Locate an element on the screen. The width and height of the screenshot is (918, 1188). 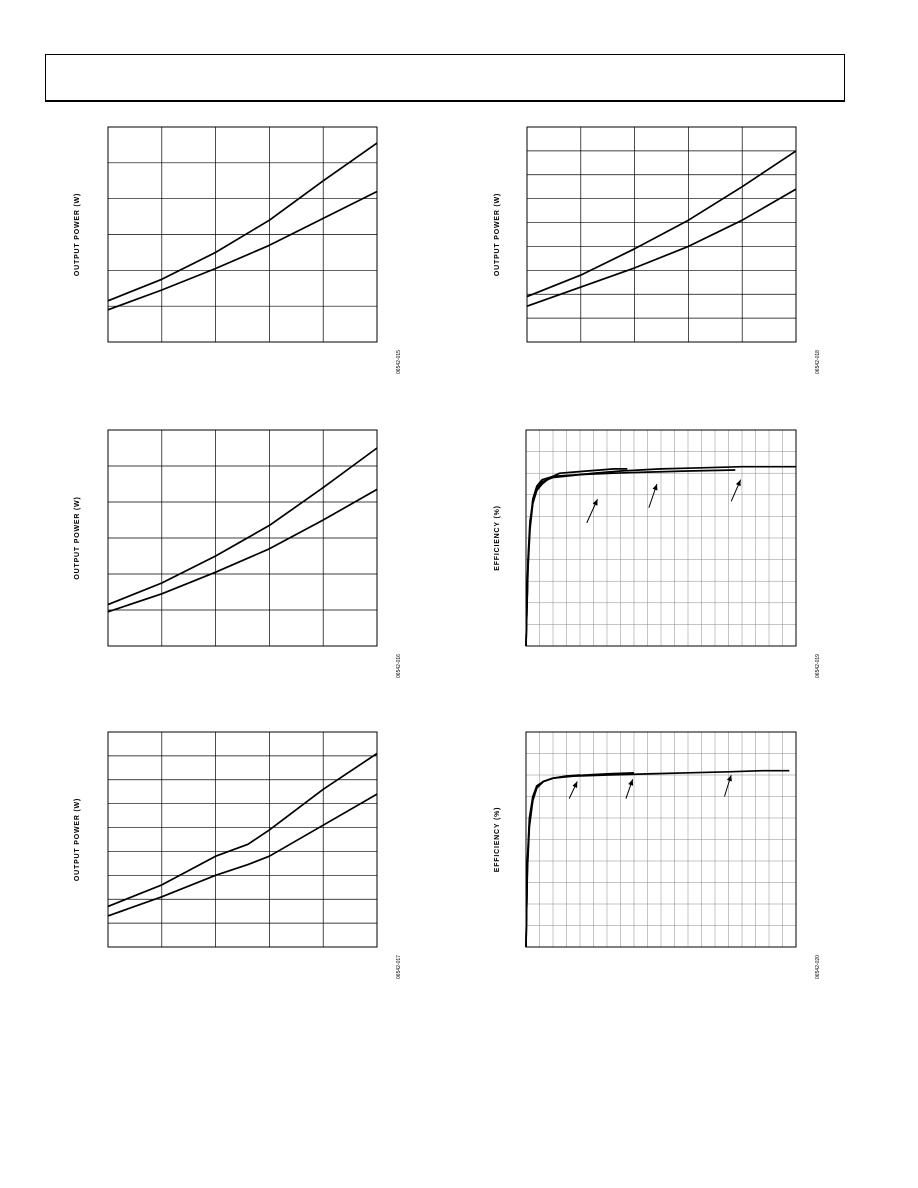
chart-efficiency-2: EFFICIENCY (%) 06542-020 is located at coordinates (657, 855).